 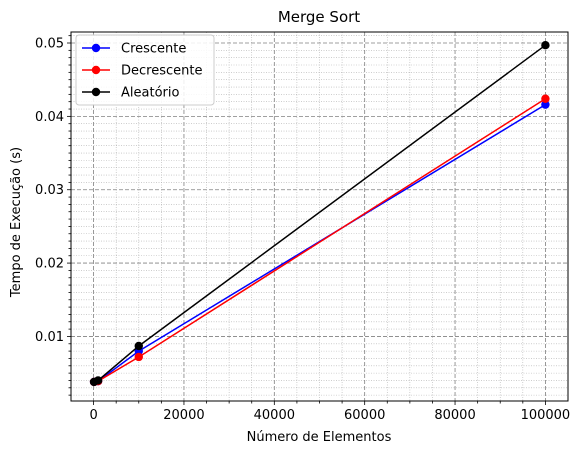 I want to click on x-axis-label: Número de Elementos, so click(x=319, y=437).